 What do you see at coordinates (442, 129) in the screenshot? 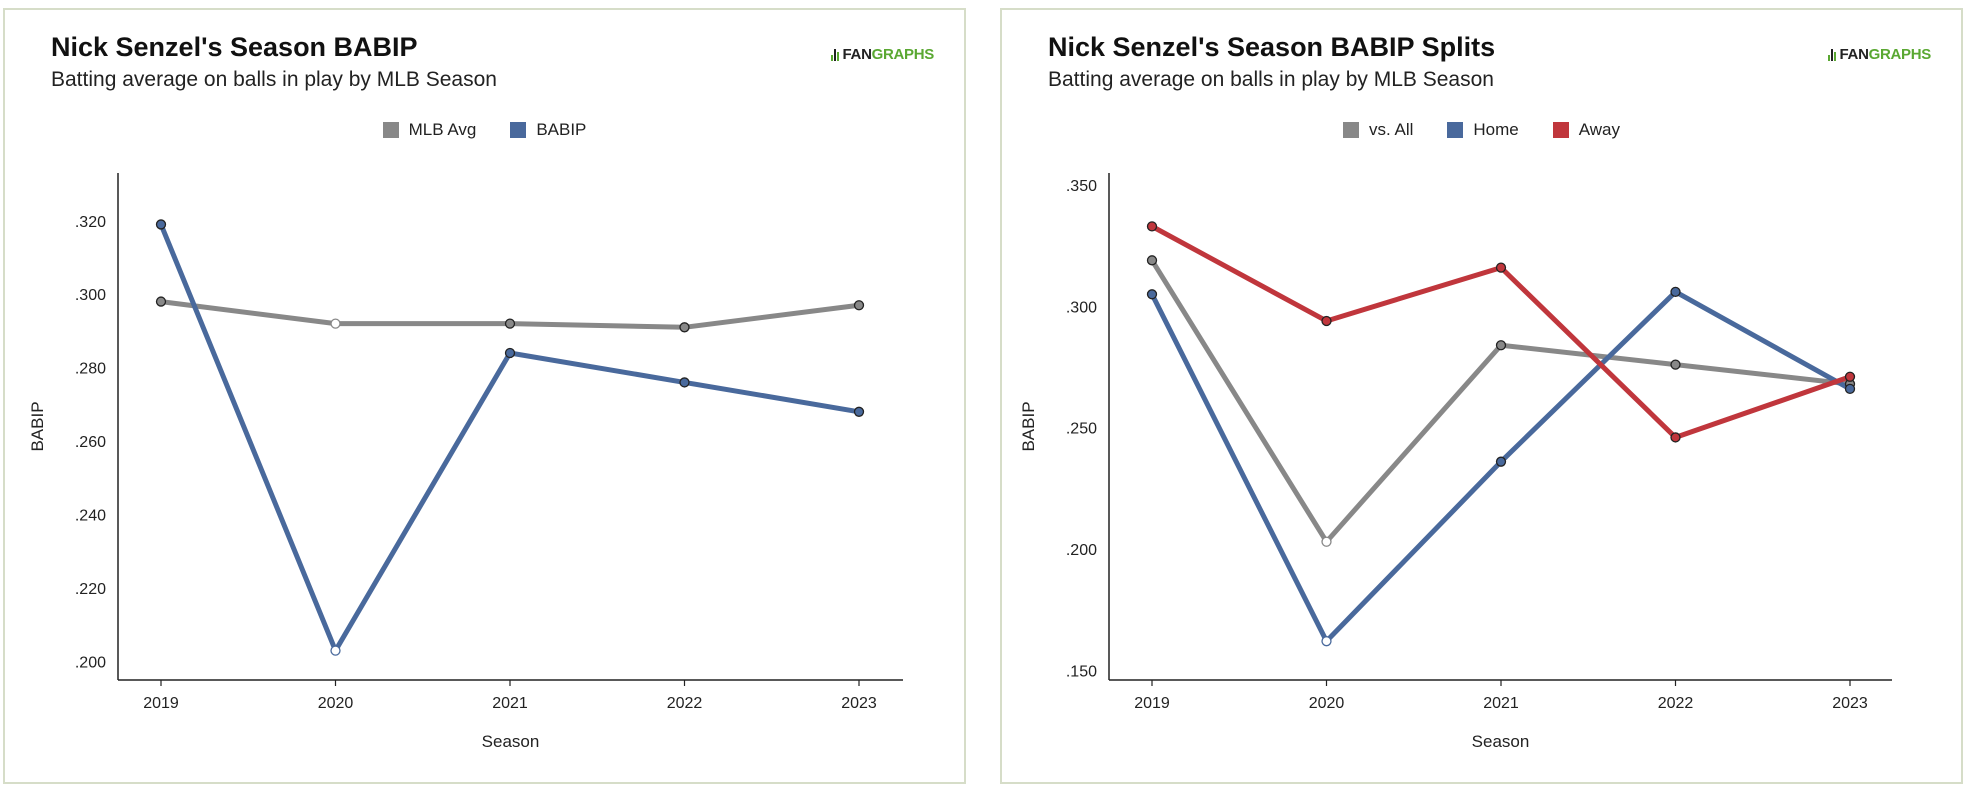
I see `legend-label: MLB Avg` at bounding box center [442, 129].